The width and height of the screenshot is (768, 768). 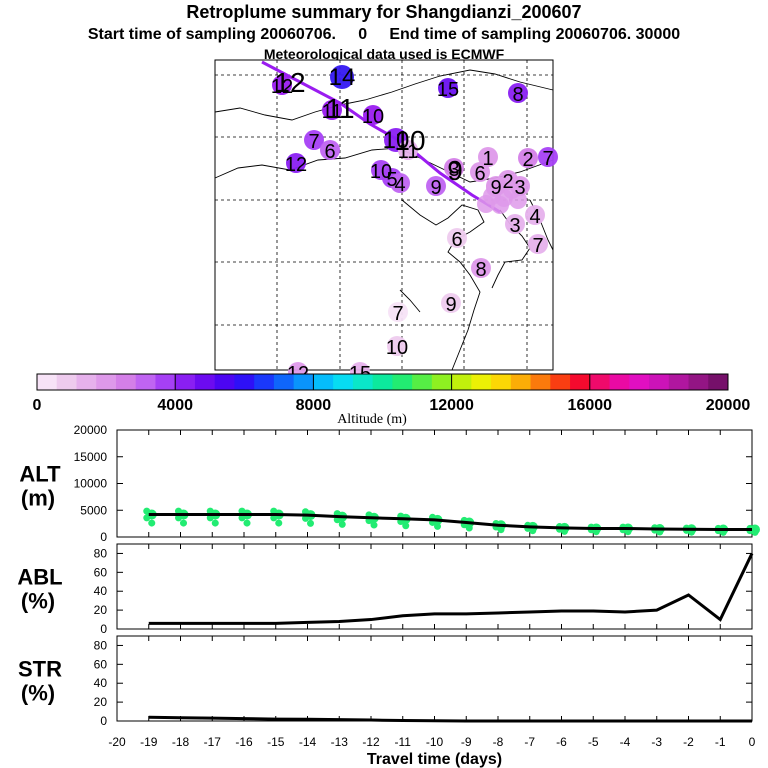 I want to click on panel-ylabel: STR, so click(x=40, y=669).